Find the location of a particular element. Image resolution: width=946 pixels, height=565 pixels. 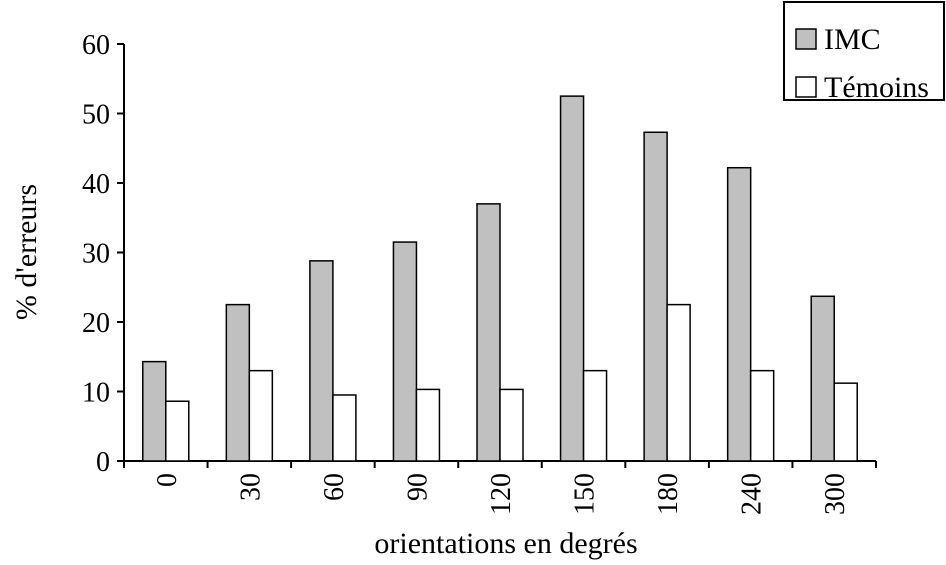

legend: IMC Témoins is located at coordinates (864, 52).